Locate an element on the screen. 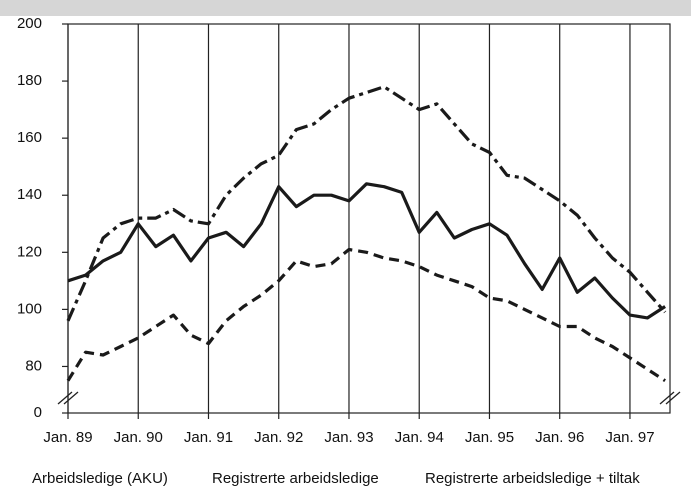  y-tick-label: 100 is located at coordinates (29, 308).